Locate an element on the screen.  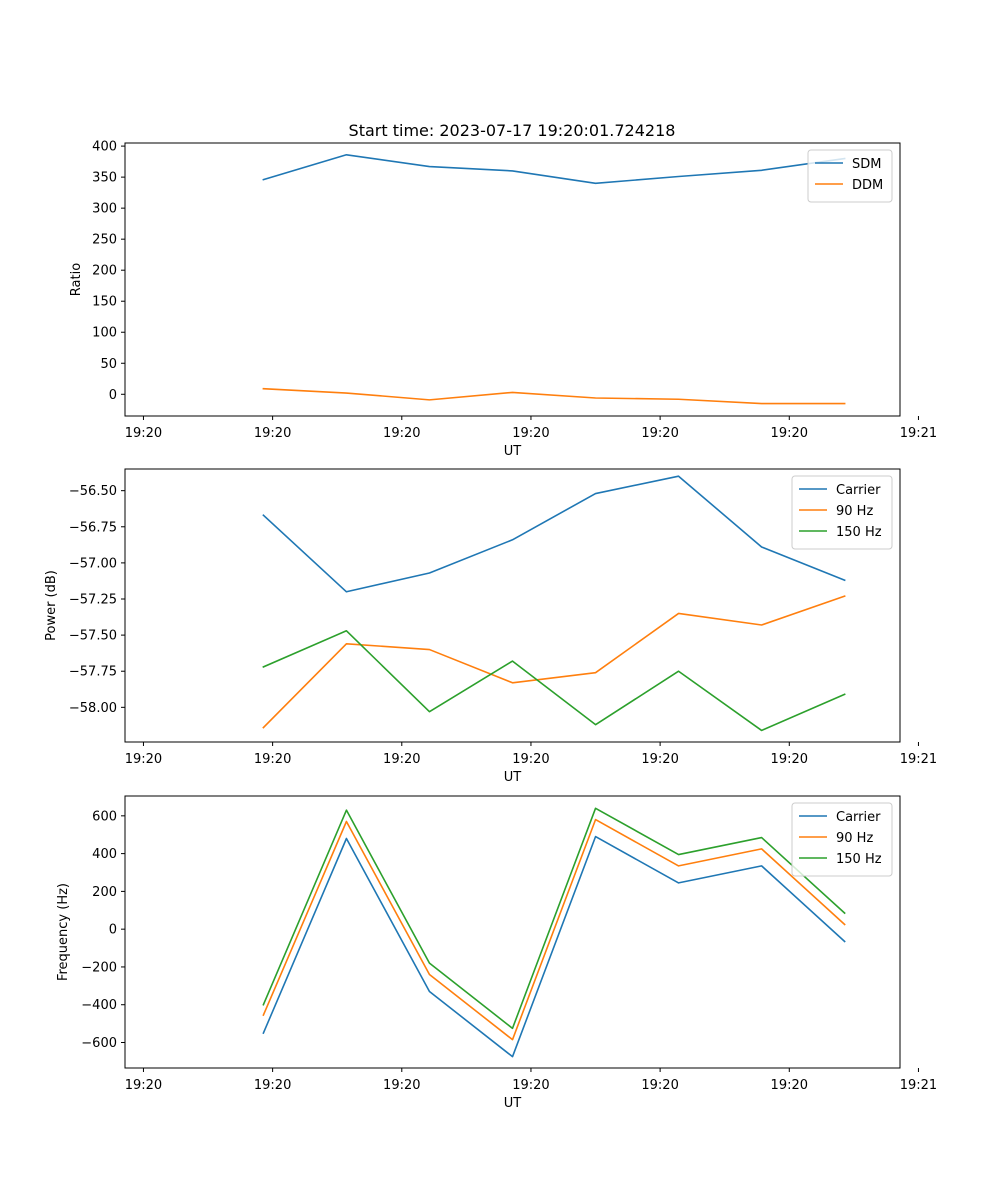
y-tick-label: 600 is located at coordinates (104, 816).